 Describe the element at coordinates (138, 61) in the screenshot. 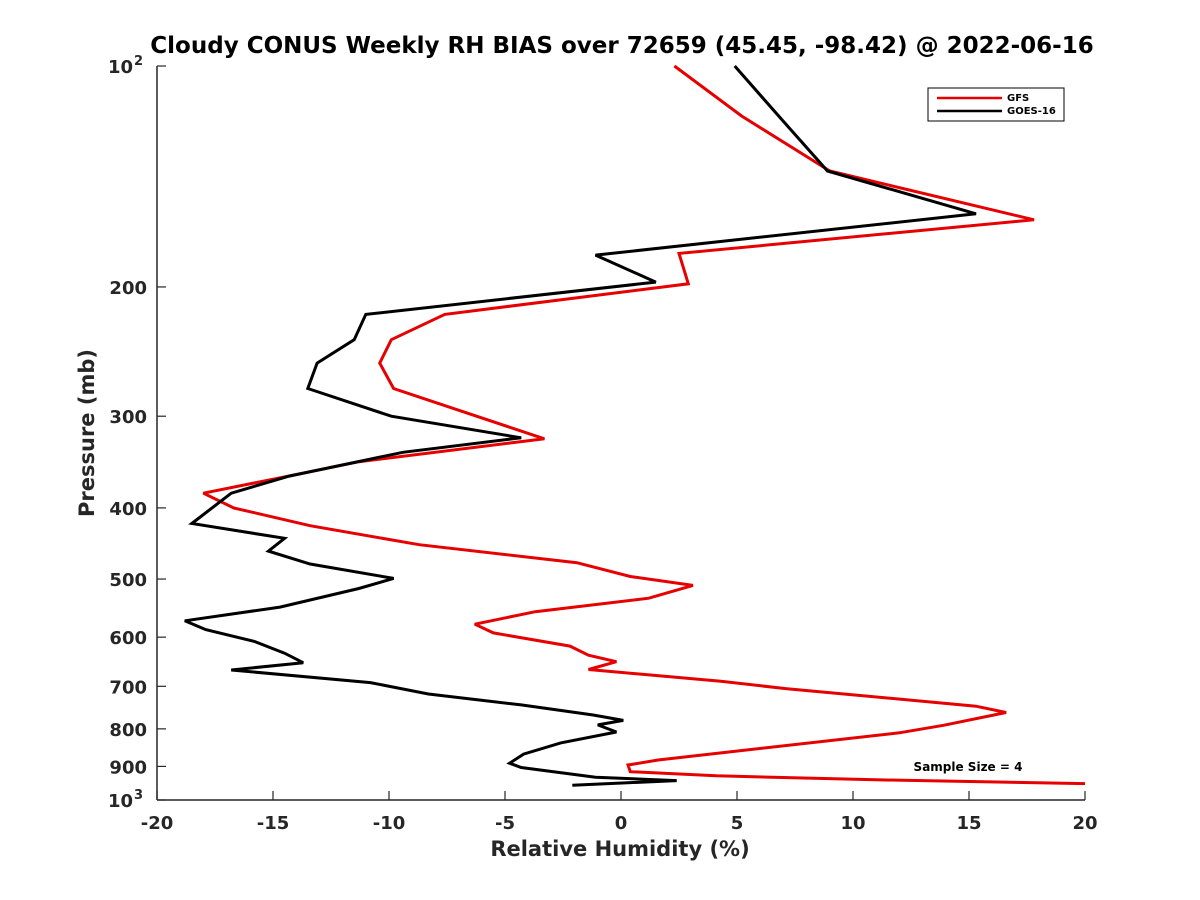

I see `y-tick-exponent: 2` at that location.